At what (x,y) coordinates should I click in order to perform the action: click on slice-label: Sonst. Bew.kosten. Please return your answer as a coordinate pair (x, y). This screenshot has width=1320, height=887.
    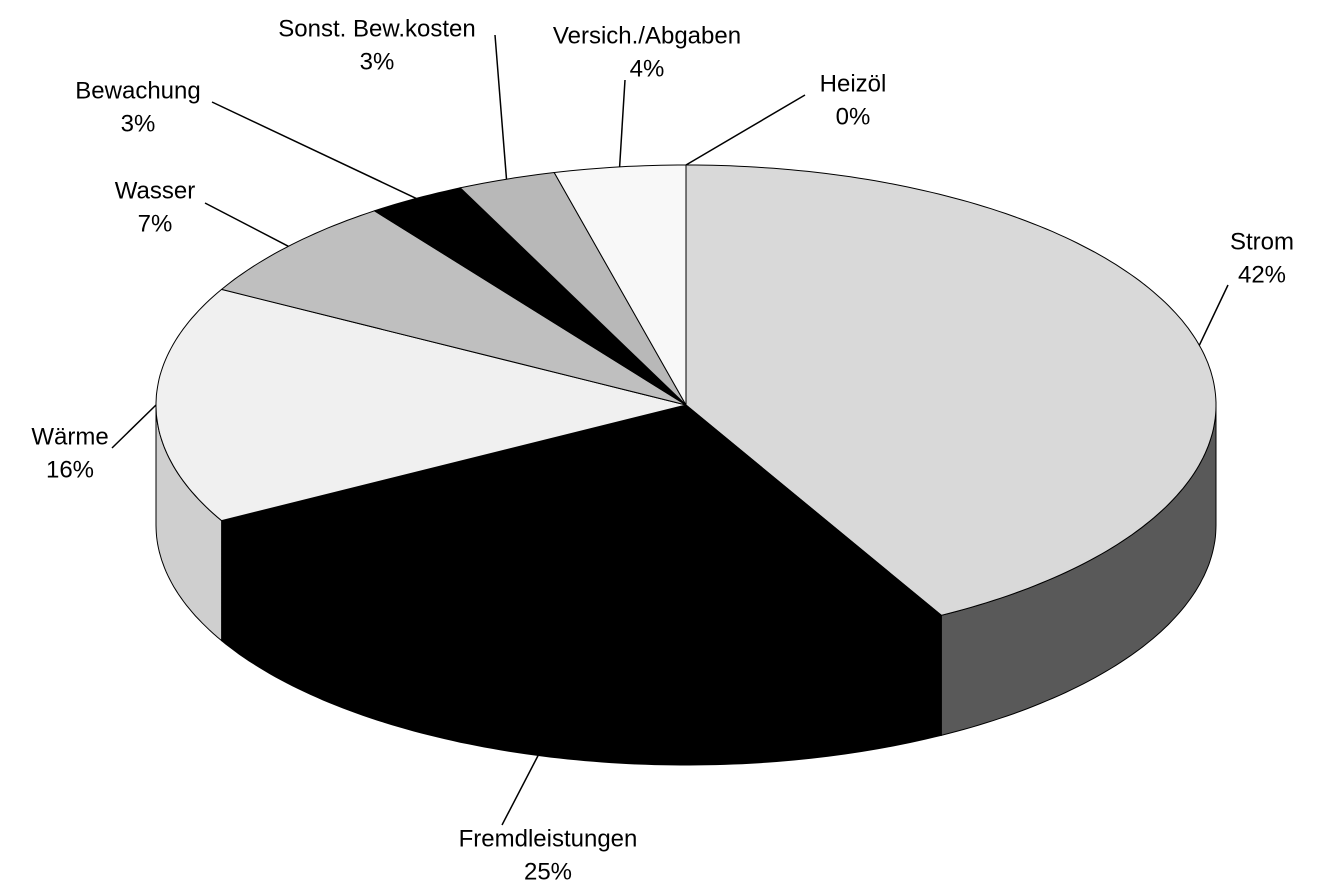
    Looking at the image, I should click on (376, 28).